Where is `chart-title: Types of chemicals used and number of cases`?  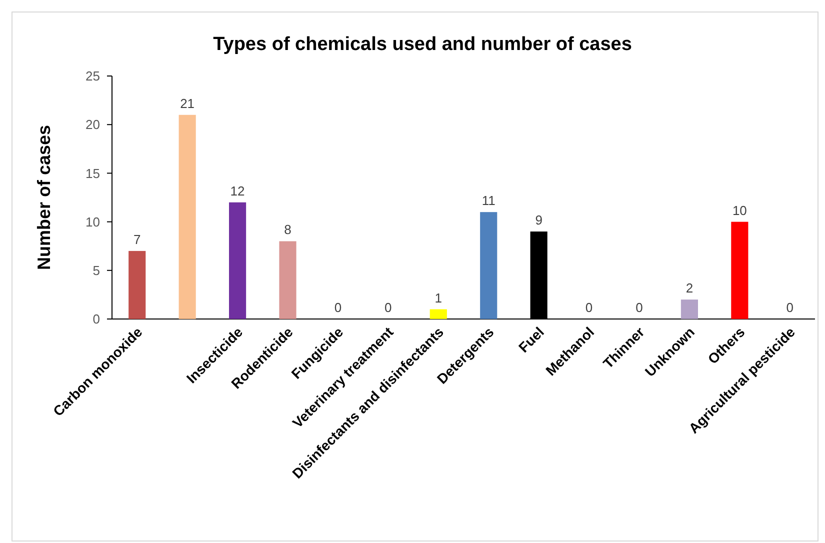
chart-title: Types of chemicals used and number of cases is located at coordinates (422, 44).